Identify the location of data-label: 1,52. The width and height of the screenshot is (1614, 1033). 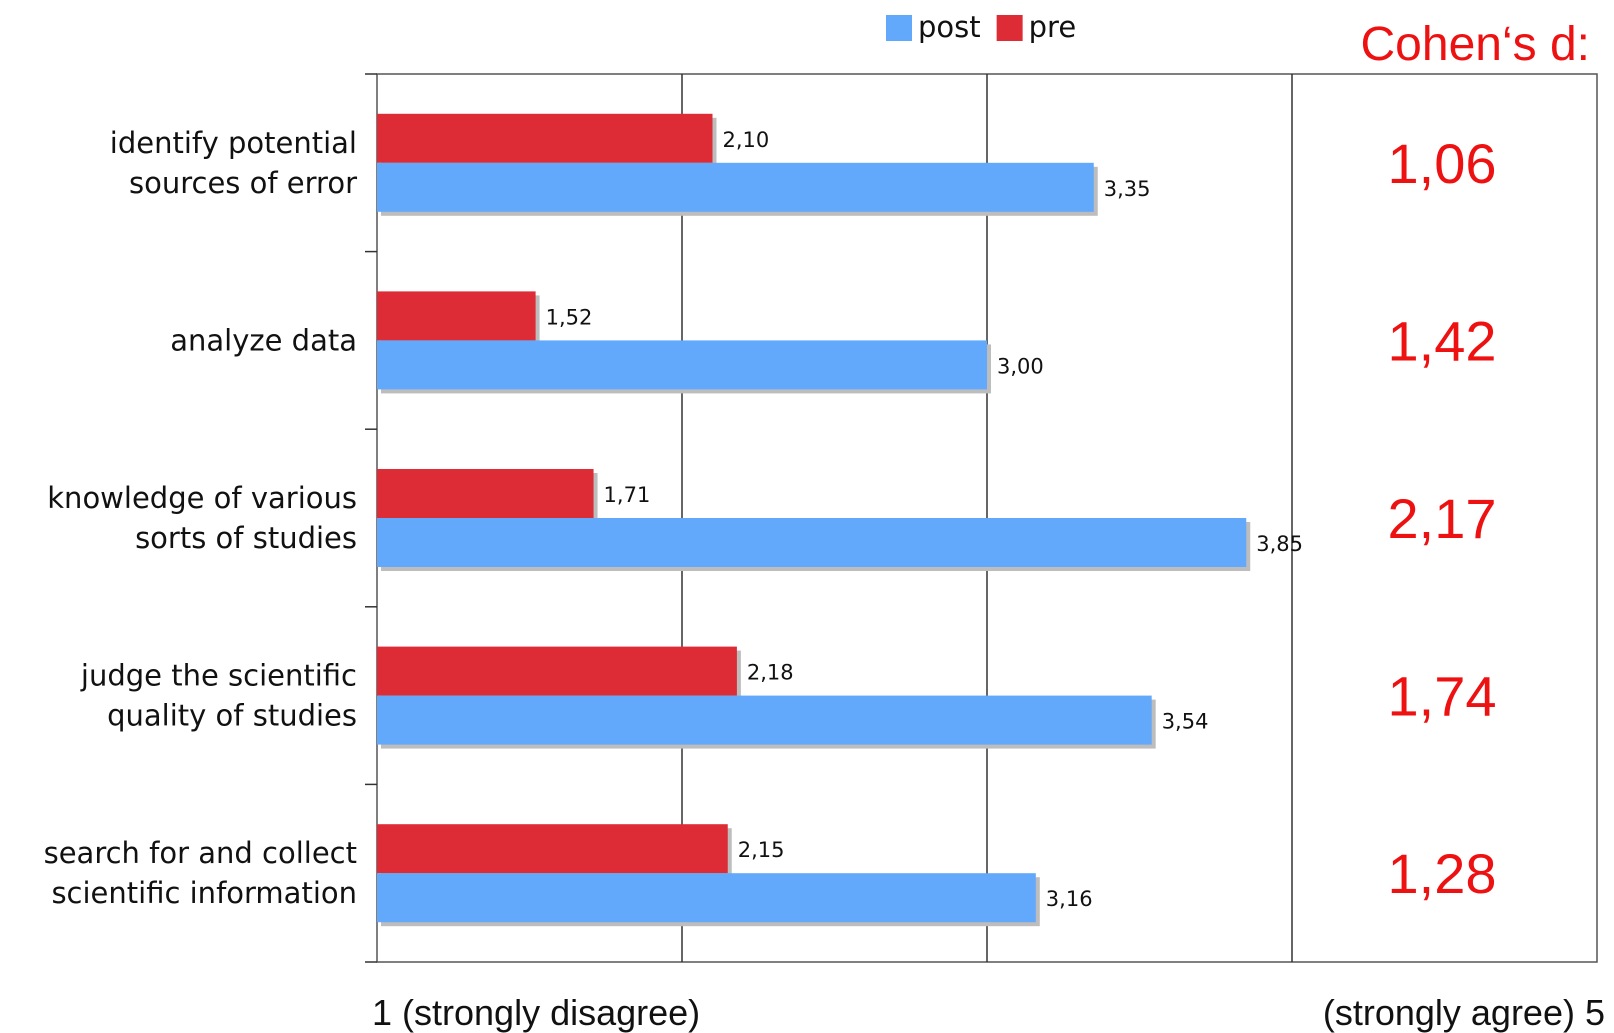
(569, 317).